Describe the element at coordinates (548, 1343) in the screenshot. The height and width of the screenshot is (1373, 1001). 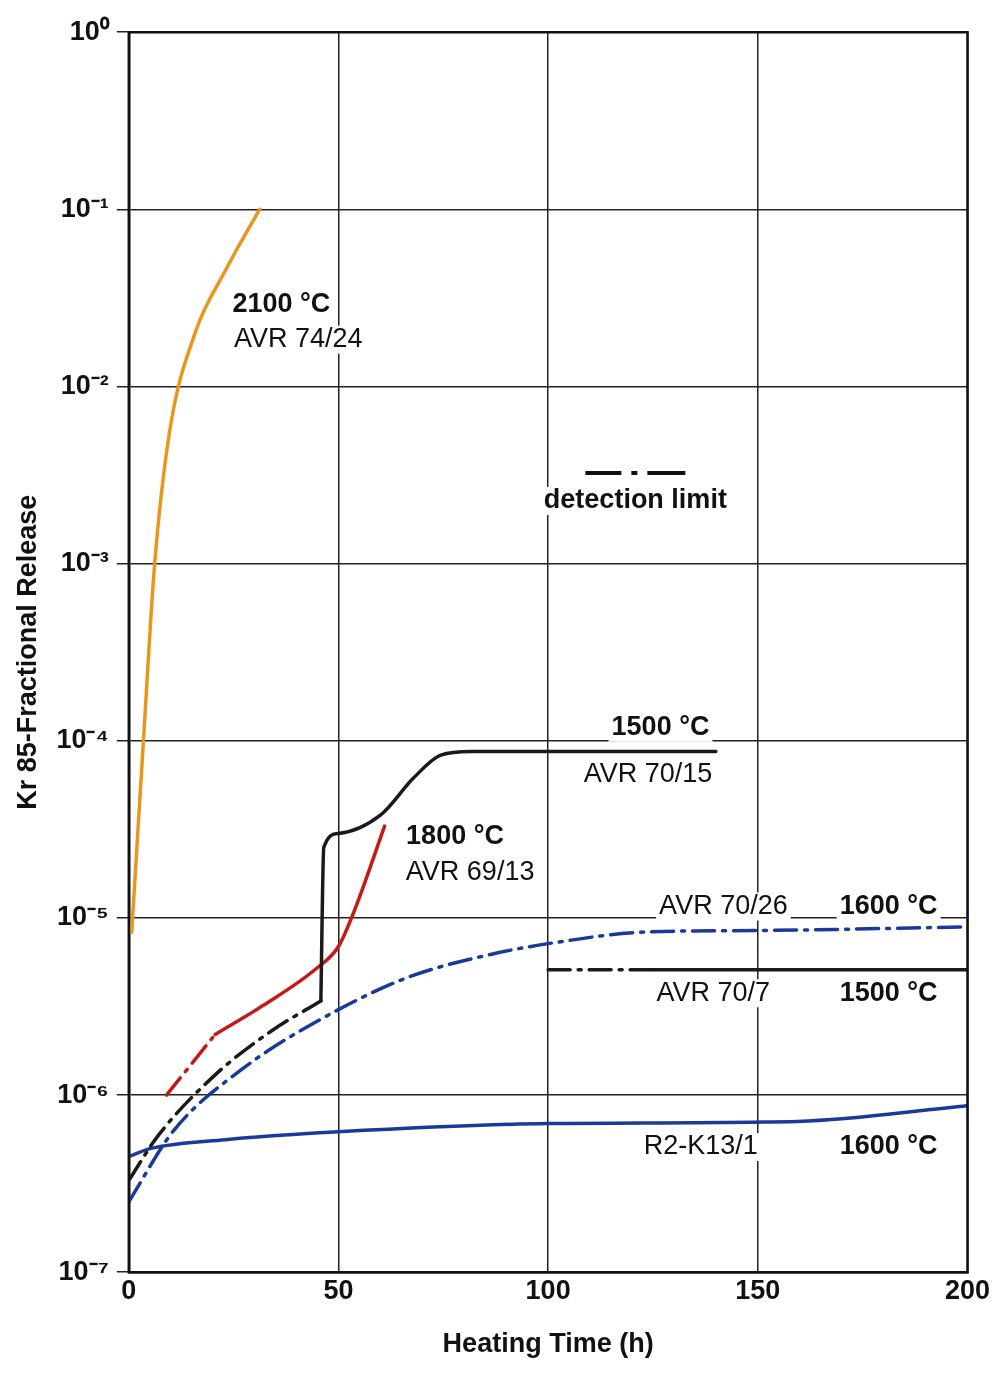
I see `x-axis-title: Heating Time (h)` at that location.